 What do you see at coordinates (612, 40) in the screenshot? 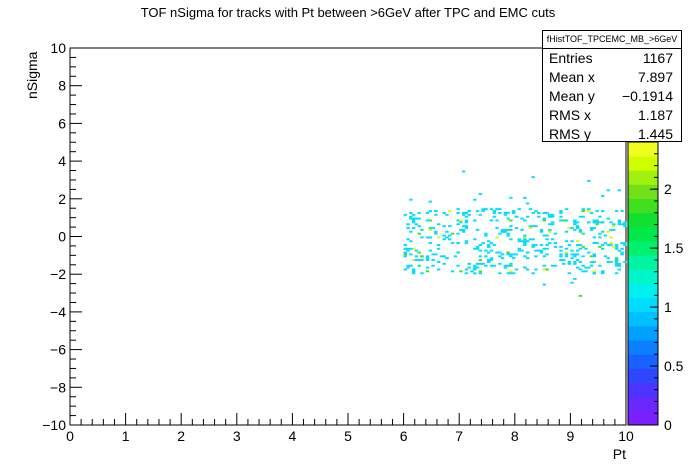
I see `stats-box-name: fHistTOF_TPCEMC_MB_>6GeV` at bounding box center [612, 40].